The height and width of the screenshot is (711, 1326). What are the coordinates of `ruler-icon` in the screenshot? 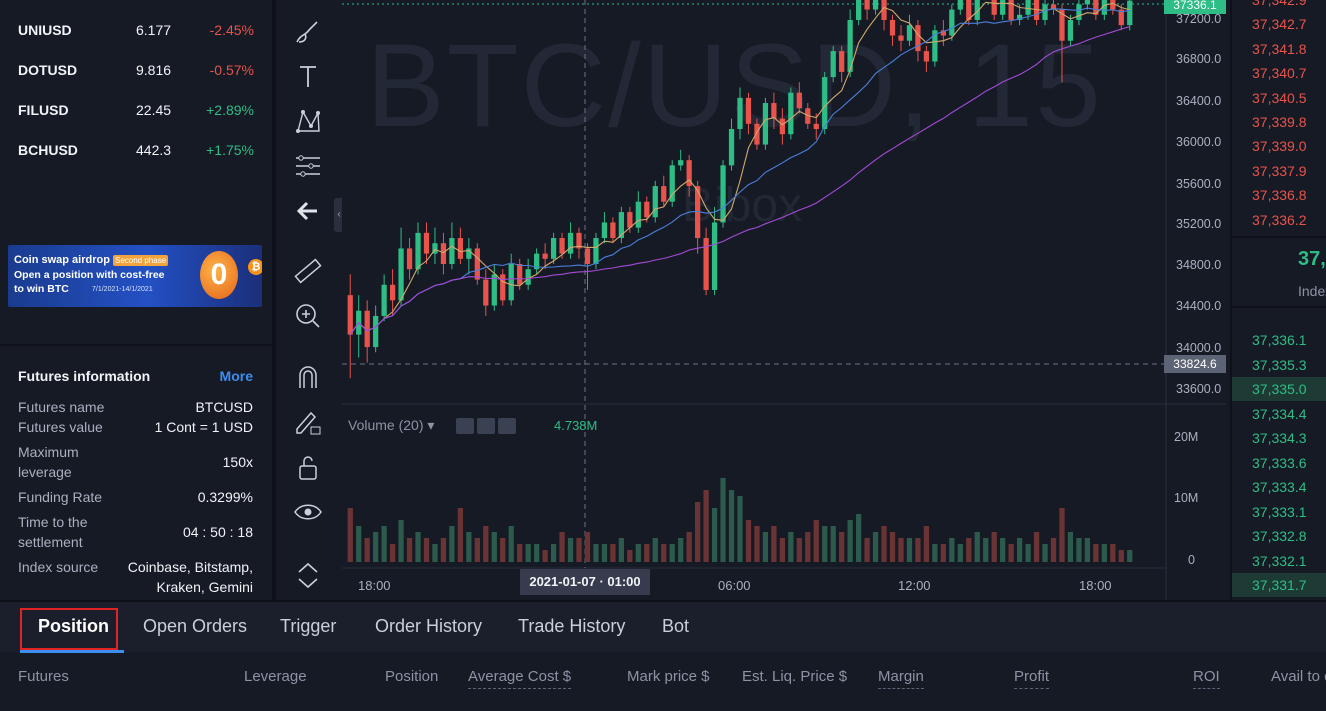 It's located at (308, 271).